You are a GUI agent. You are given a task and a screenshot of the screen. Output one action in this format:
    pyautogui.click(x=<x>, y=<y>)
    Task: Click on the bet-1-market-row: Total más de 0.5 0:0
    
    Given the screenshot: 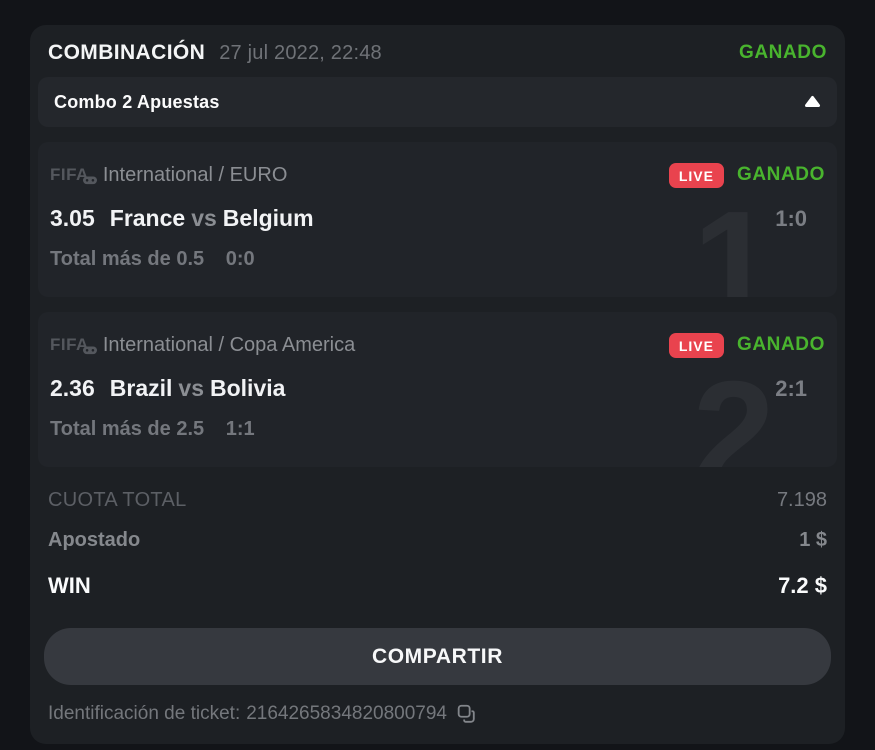 What is the action you would take?
    pyautogui.click(x=437, y=259)
    